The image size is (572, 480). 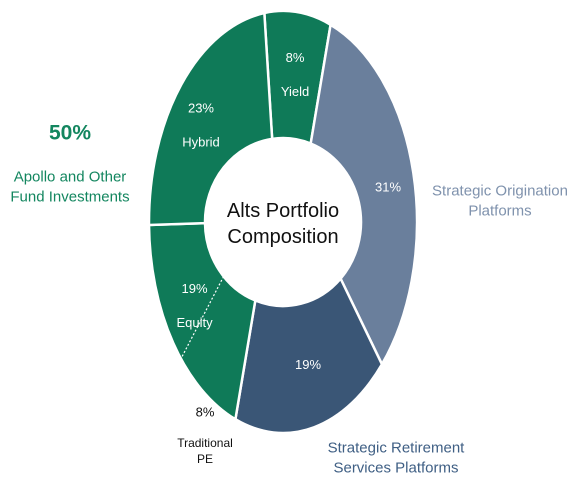 What do you see at coordinates (70, 187) in the screenshot?
I see `group-label: Apollo and Other Fund Investments` at bounding box center [70, 187].